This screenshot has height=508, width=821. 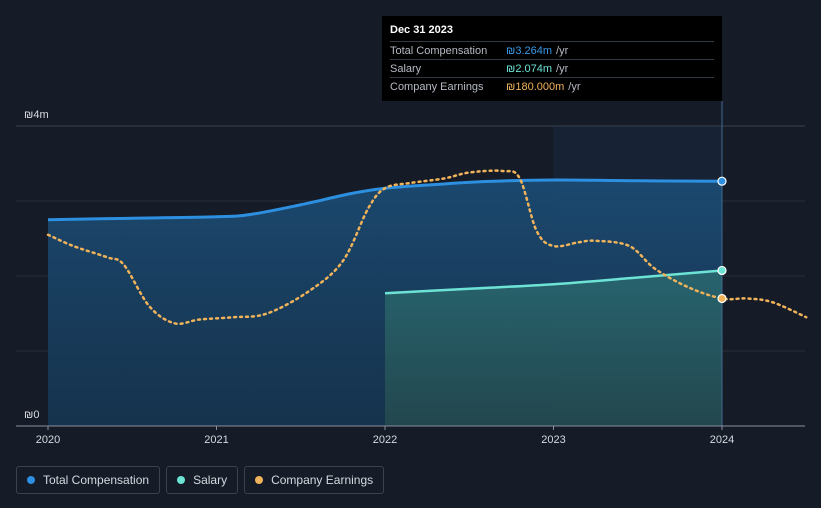 What do you see at coordinates (36, 115) in the screenshot?
I see `y-axis-label-top: ₪4m` at bounding box center [36, 115].